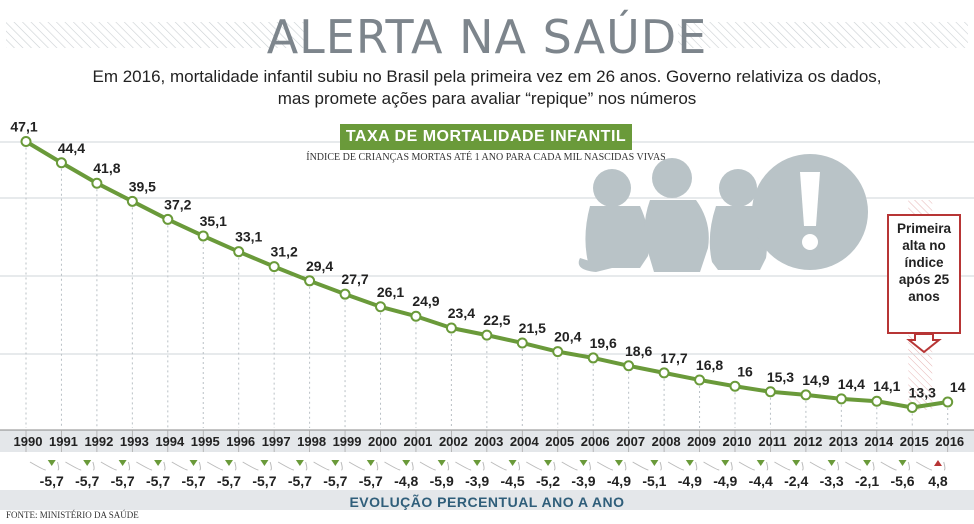 This screenshot has height=524, width=974. What do you see at coordinates (250, 466) in the screenshot?
I see `pct-arc-left-1997` at bounding box center [250, 466].